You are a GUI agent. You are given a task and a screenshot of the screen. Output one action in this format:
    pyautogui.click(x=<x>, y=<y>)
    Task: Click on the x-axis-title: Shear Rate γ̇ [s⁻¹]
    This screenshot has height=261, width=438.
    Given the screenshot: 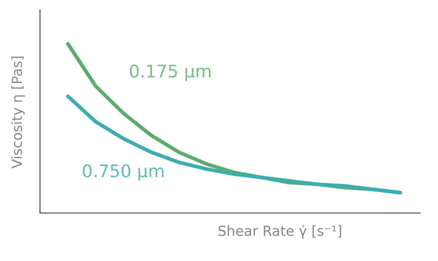 What is the action you would take?
    pyautogui.click(x=280, y=232)
    